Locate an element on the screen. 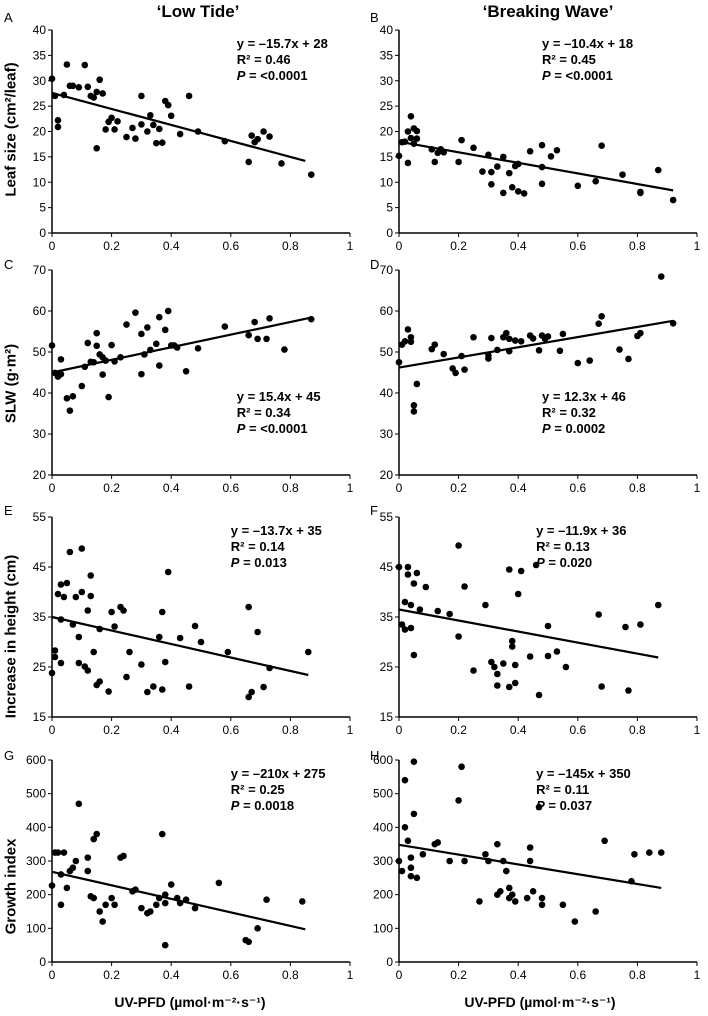 The height and width of the screenshot is (1016, 708). y-tick-label-a: 40 is located at coordinates (40, 30).